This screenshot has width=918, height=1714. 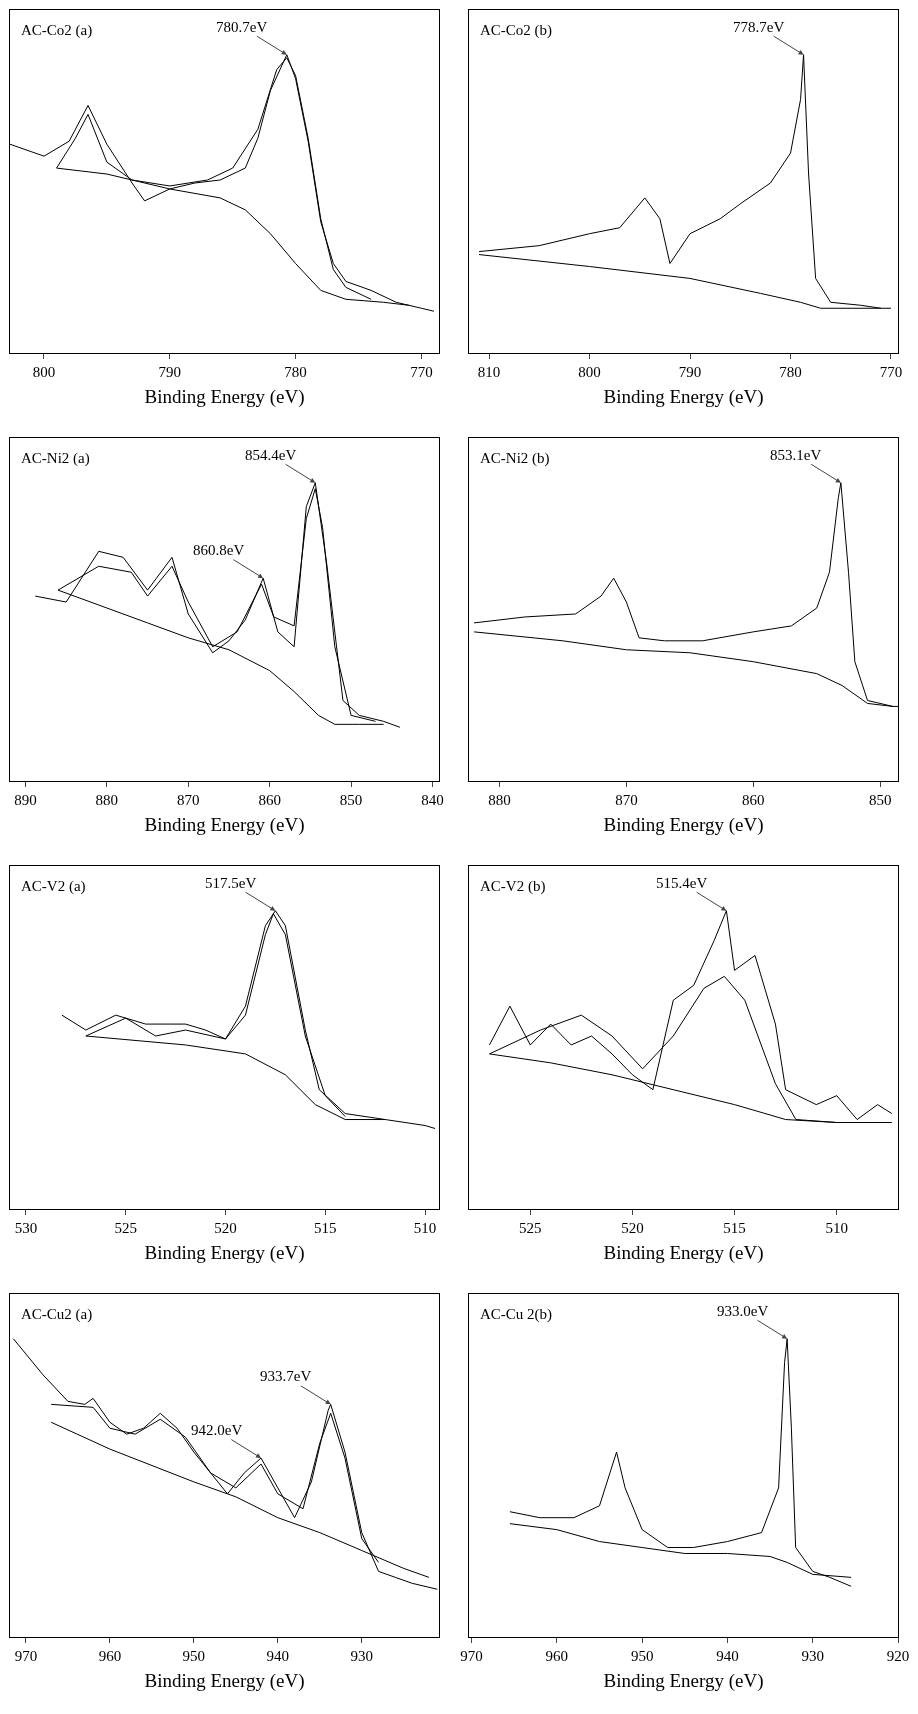 What do you see at coordinates (55, 458) in the screenshot?
I see `chart-title: AC-Ni2 (a)` at bounding box center [55, 458].